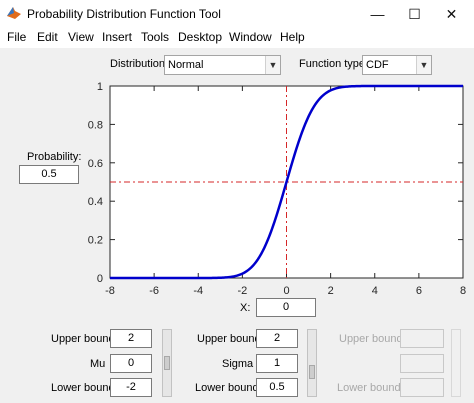  I want to click on y-tick-label: 0, so click(100, 279).